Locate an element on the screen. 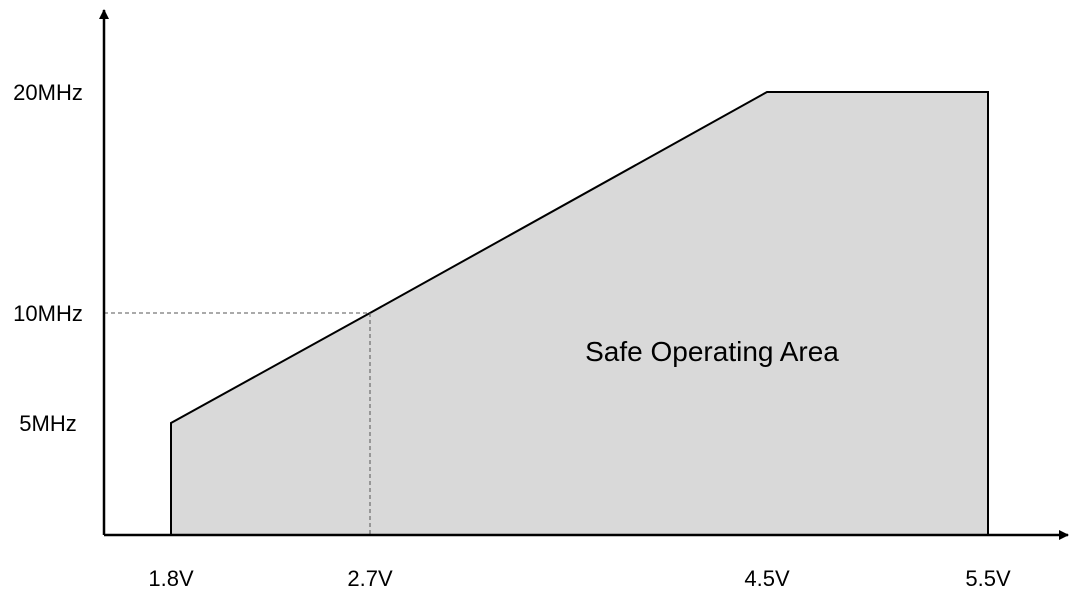 The width and height of the screenshot is (1080, 596). x-tick-label: 2.7V is located at coordinates (370, 578).